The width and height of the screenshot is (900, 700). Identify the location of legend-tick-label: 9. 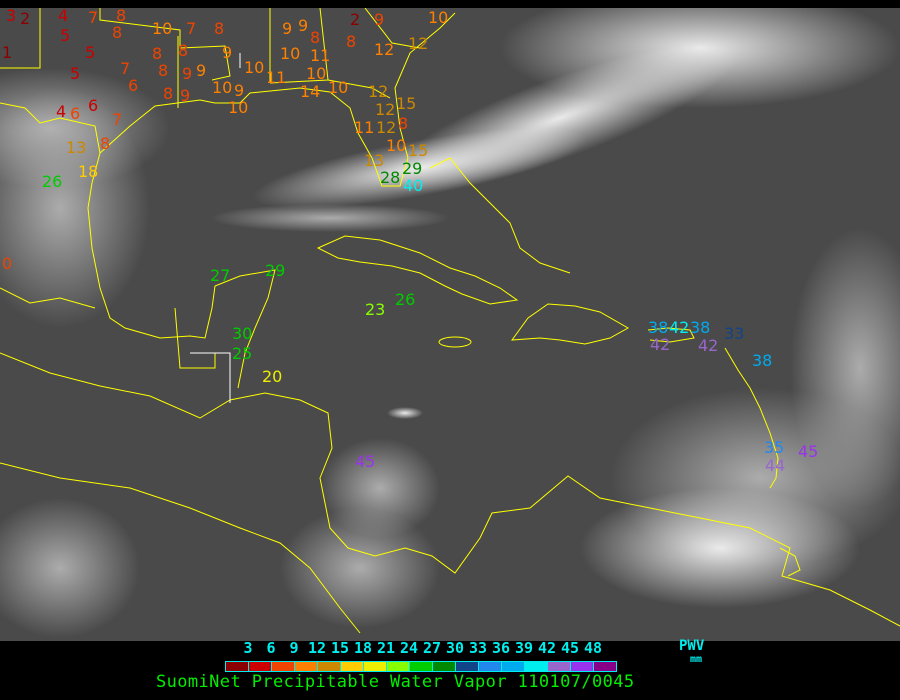
(294, 648).